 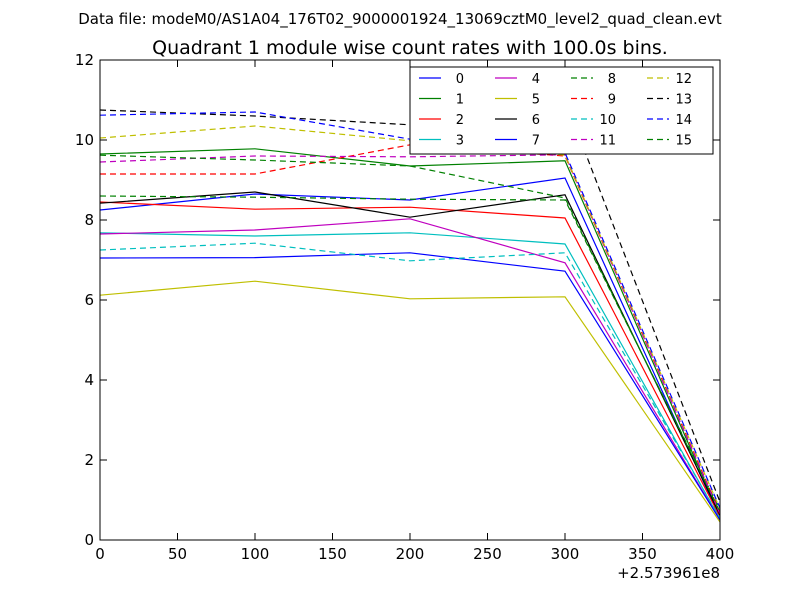 What do you see at coordinates (607, 141) in the screenshot?
I see `legend-label-11: 11` at bounding box center [607, 141].